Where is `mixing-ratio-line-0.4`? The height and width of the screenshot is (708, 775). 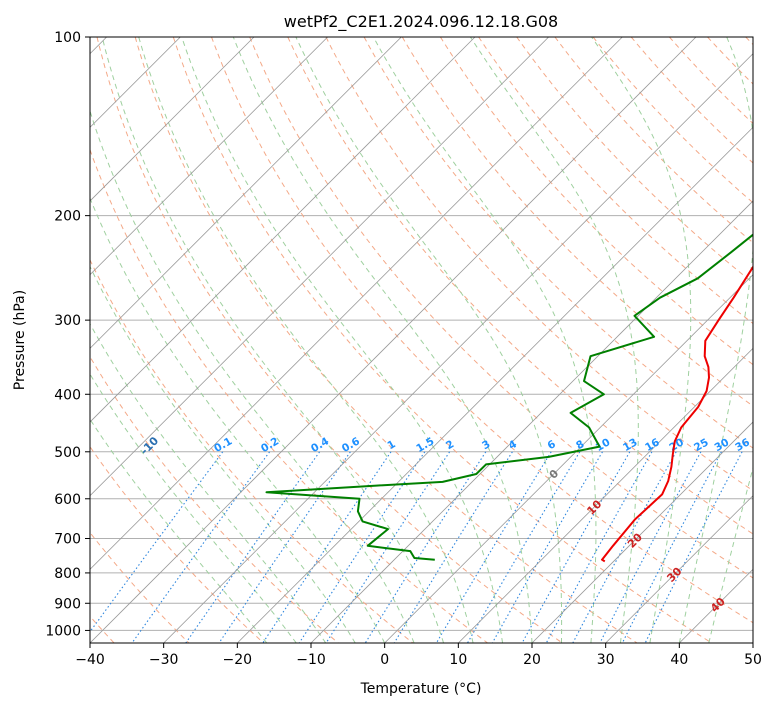 mixing-ratio-line-0.4 is located at coordinates (253, 547).